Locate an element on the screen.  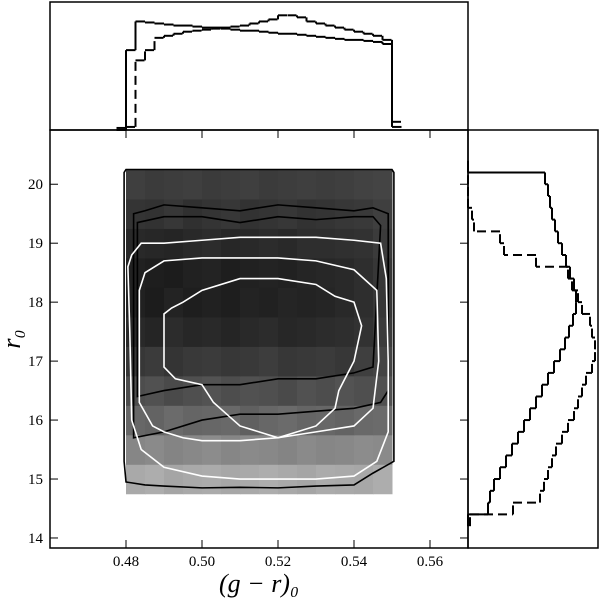
x-tick-label: 0.52 is located at coordinates (278, 562).